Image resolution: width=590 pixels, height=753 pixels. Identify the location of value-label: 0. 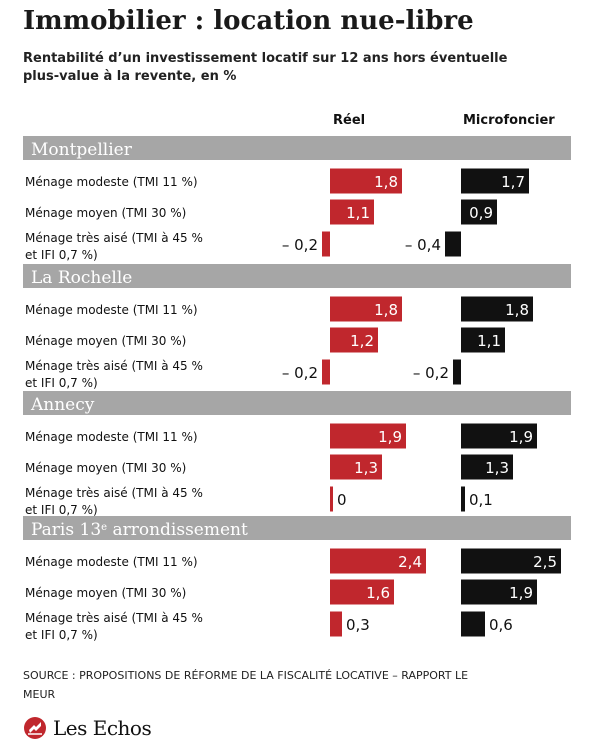
(342, 500).